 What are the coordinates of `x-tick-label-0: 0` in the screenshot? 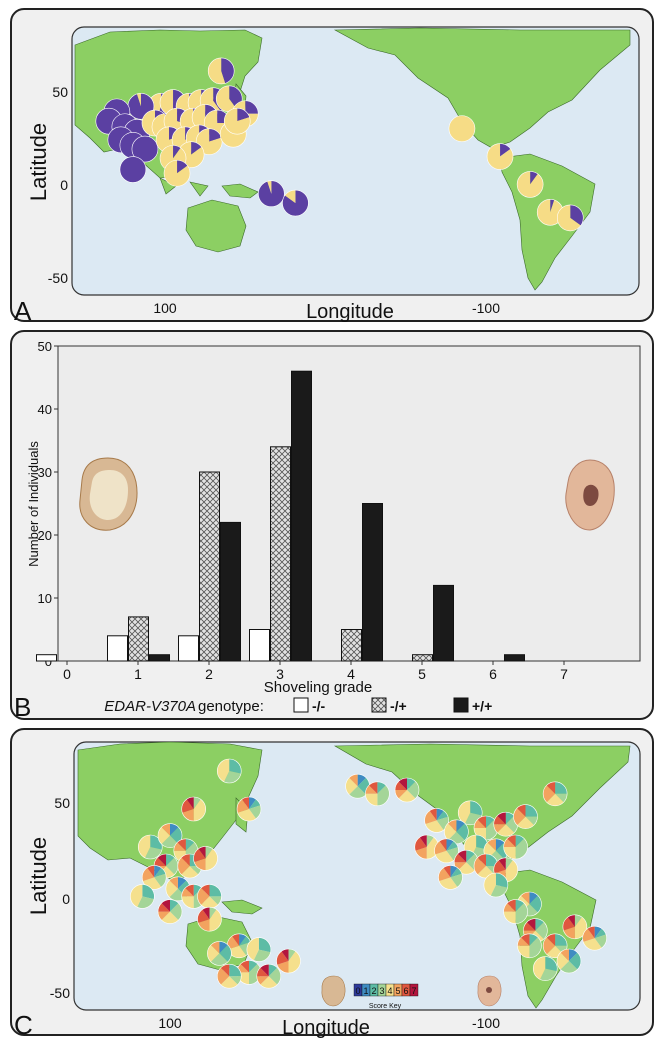 It's located at (67, 674).